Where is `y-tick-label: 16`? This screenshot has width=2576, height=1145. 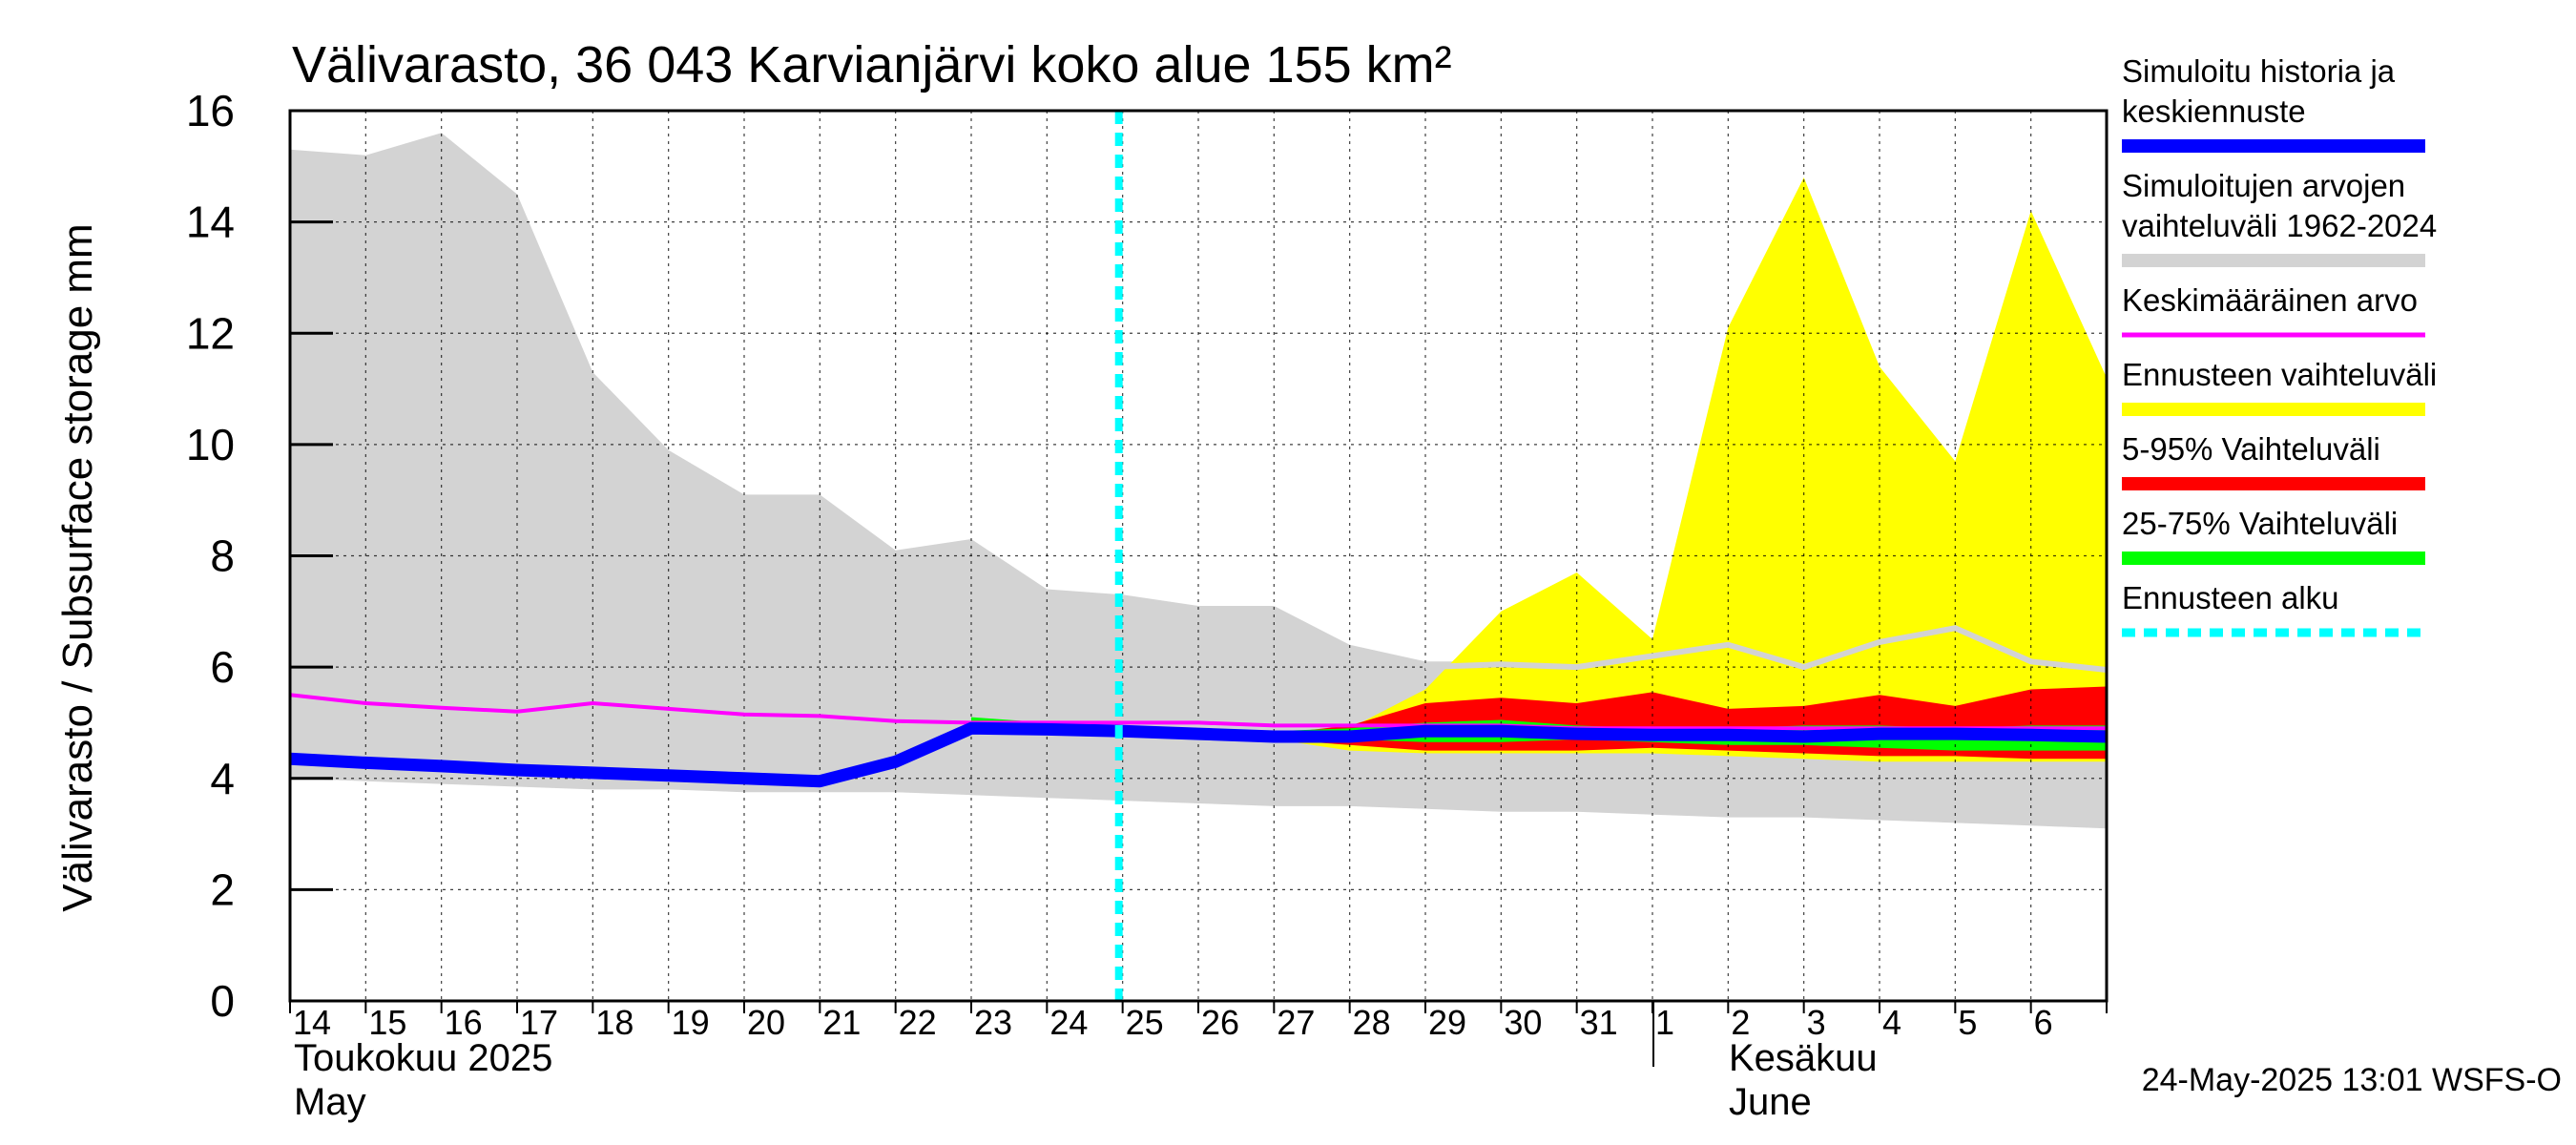
y-tick-label: 16 is located at coordinates (210, 110).